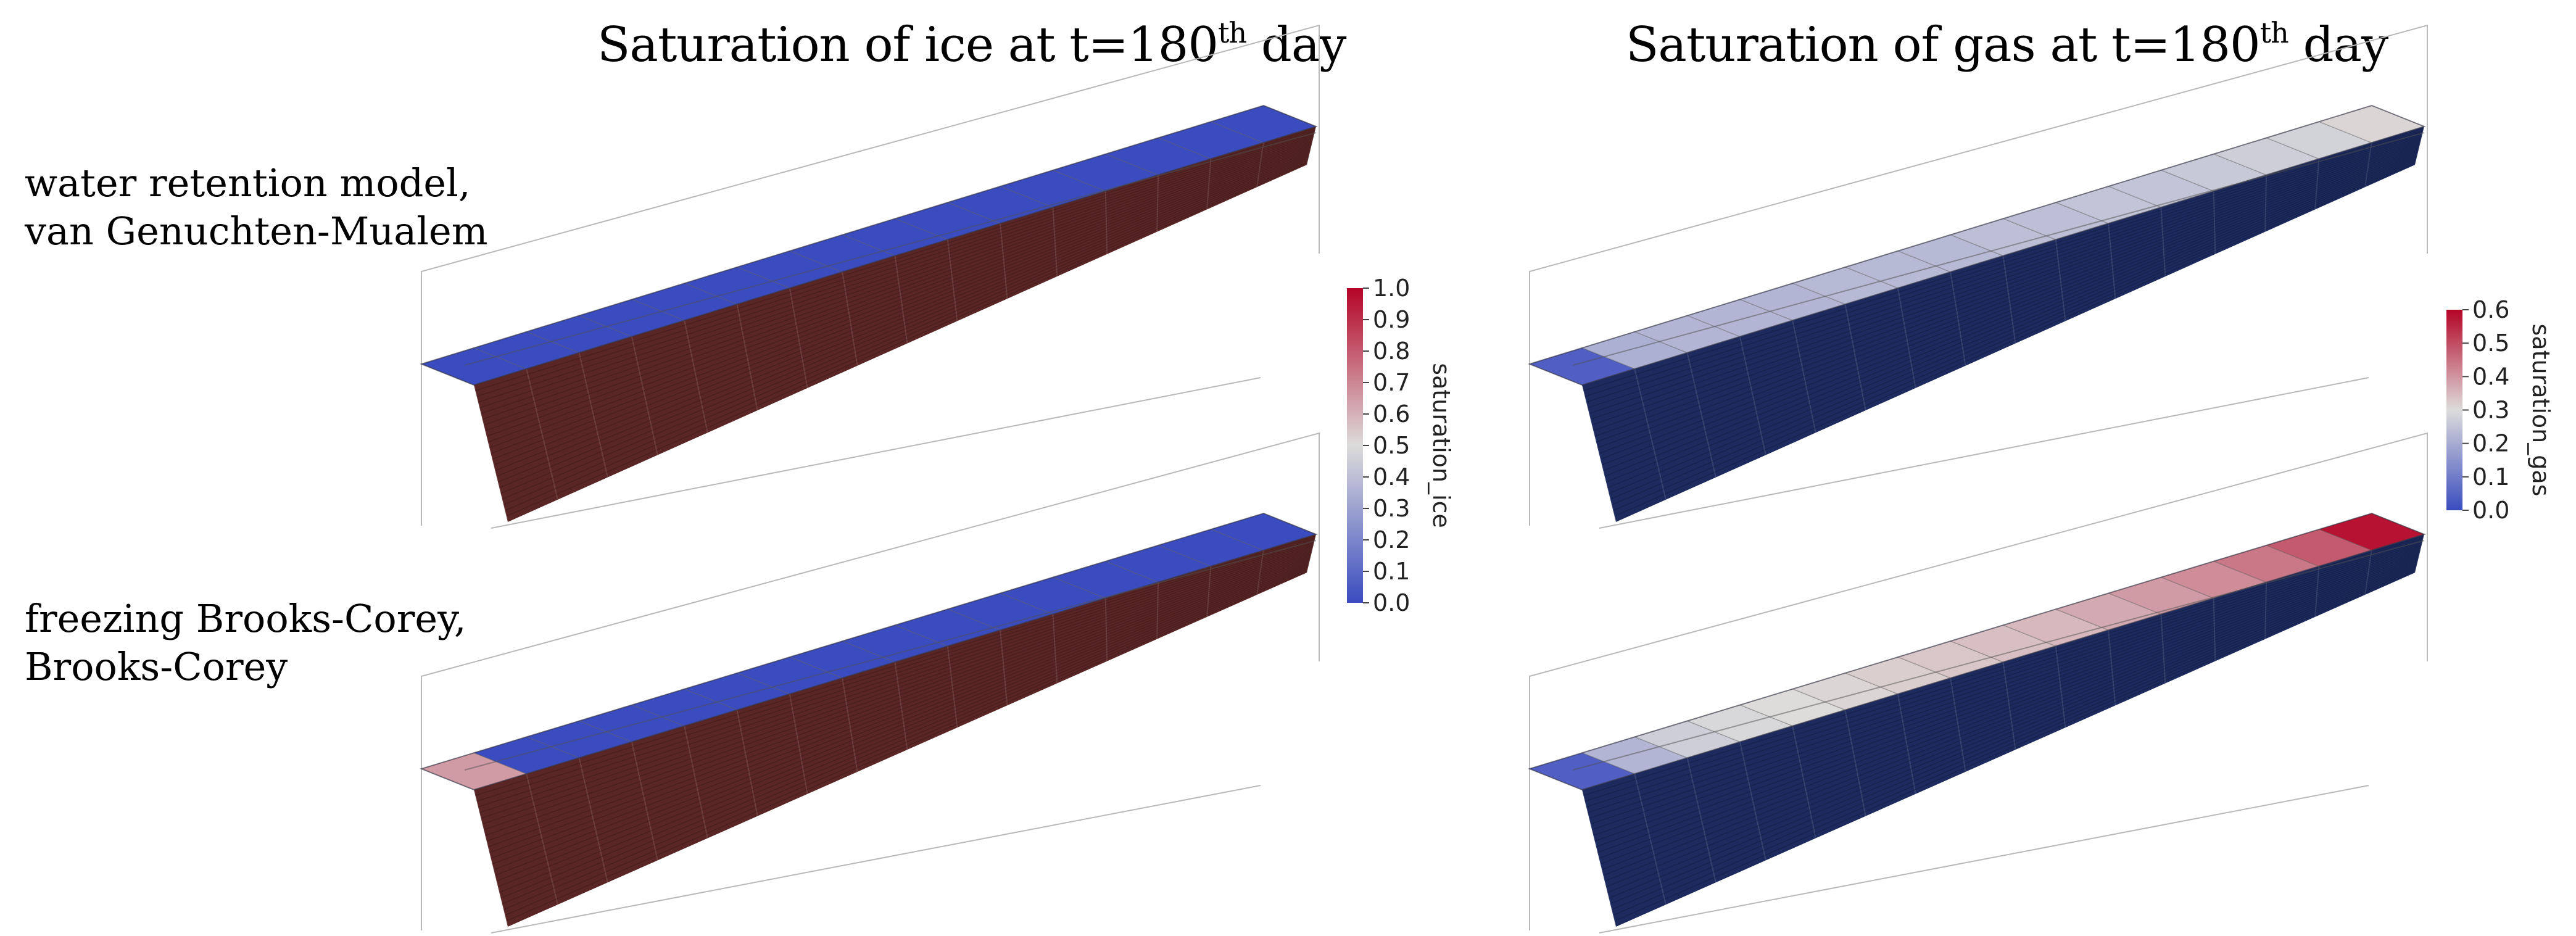 This screenshot has height=936, width=2576. What do you see at coordinates (876, 859) in the screenshot?
I see `bar-ice-bc-box-floor` at bounding box center [876, 859].